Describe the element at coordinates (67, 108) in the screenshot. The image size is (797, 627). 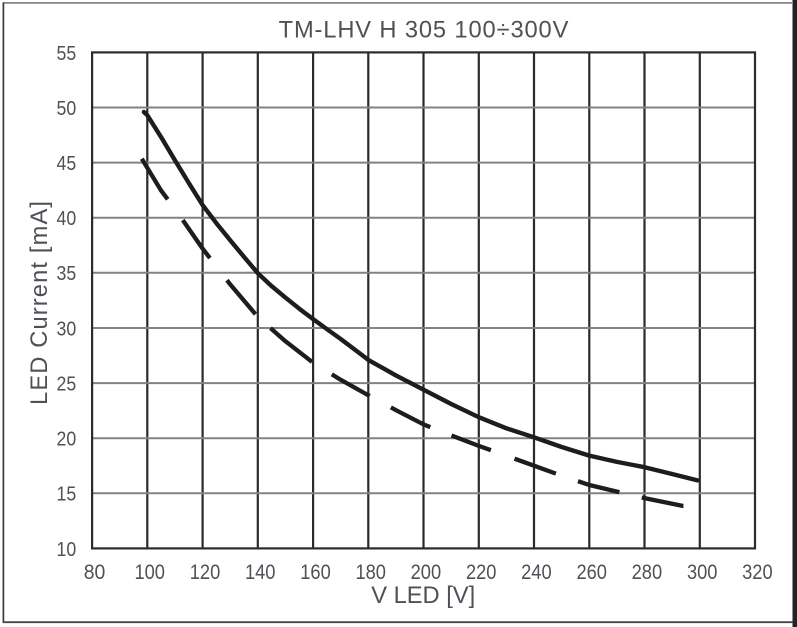
I see `svg-text: 50` at that location.